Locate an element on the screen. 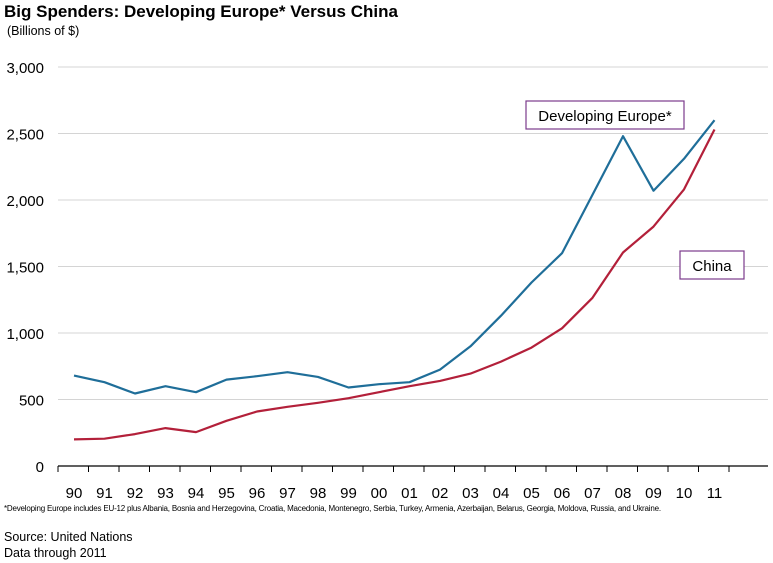 This screenshot has width=773, height=563. x-tick-label: 92 is located at coordinates (135, 492).